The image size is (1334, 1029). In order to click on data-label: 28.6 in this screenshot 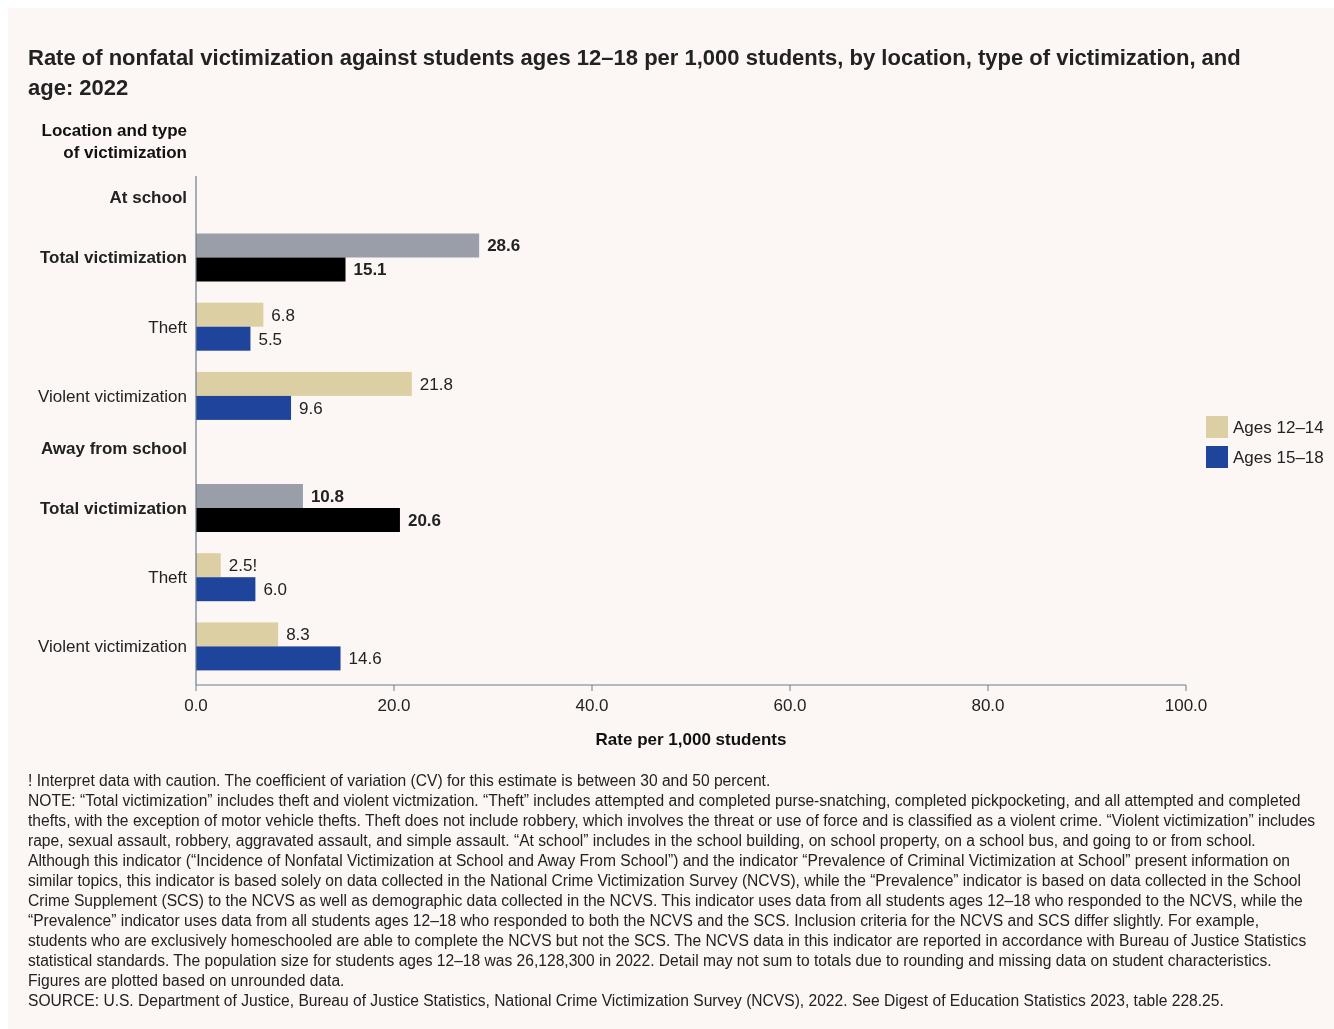, I will do `click(504, 246)`.